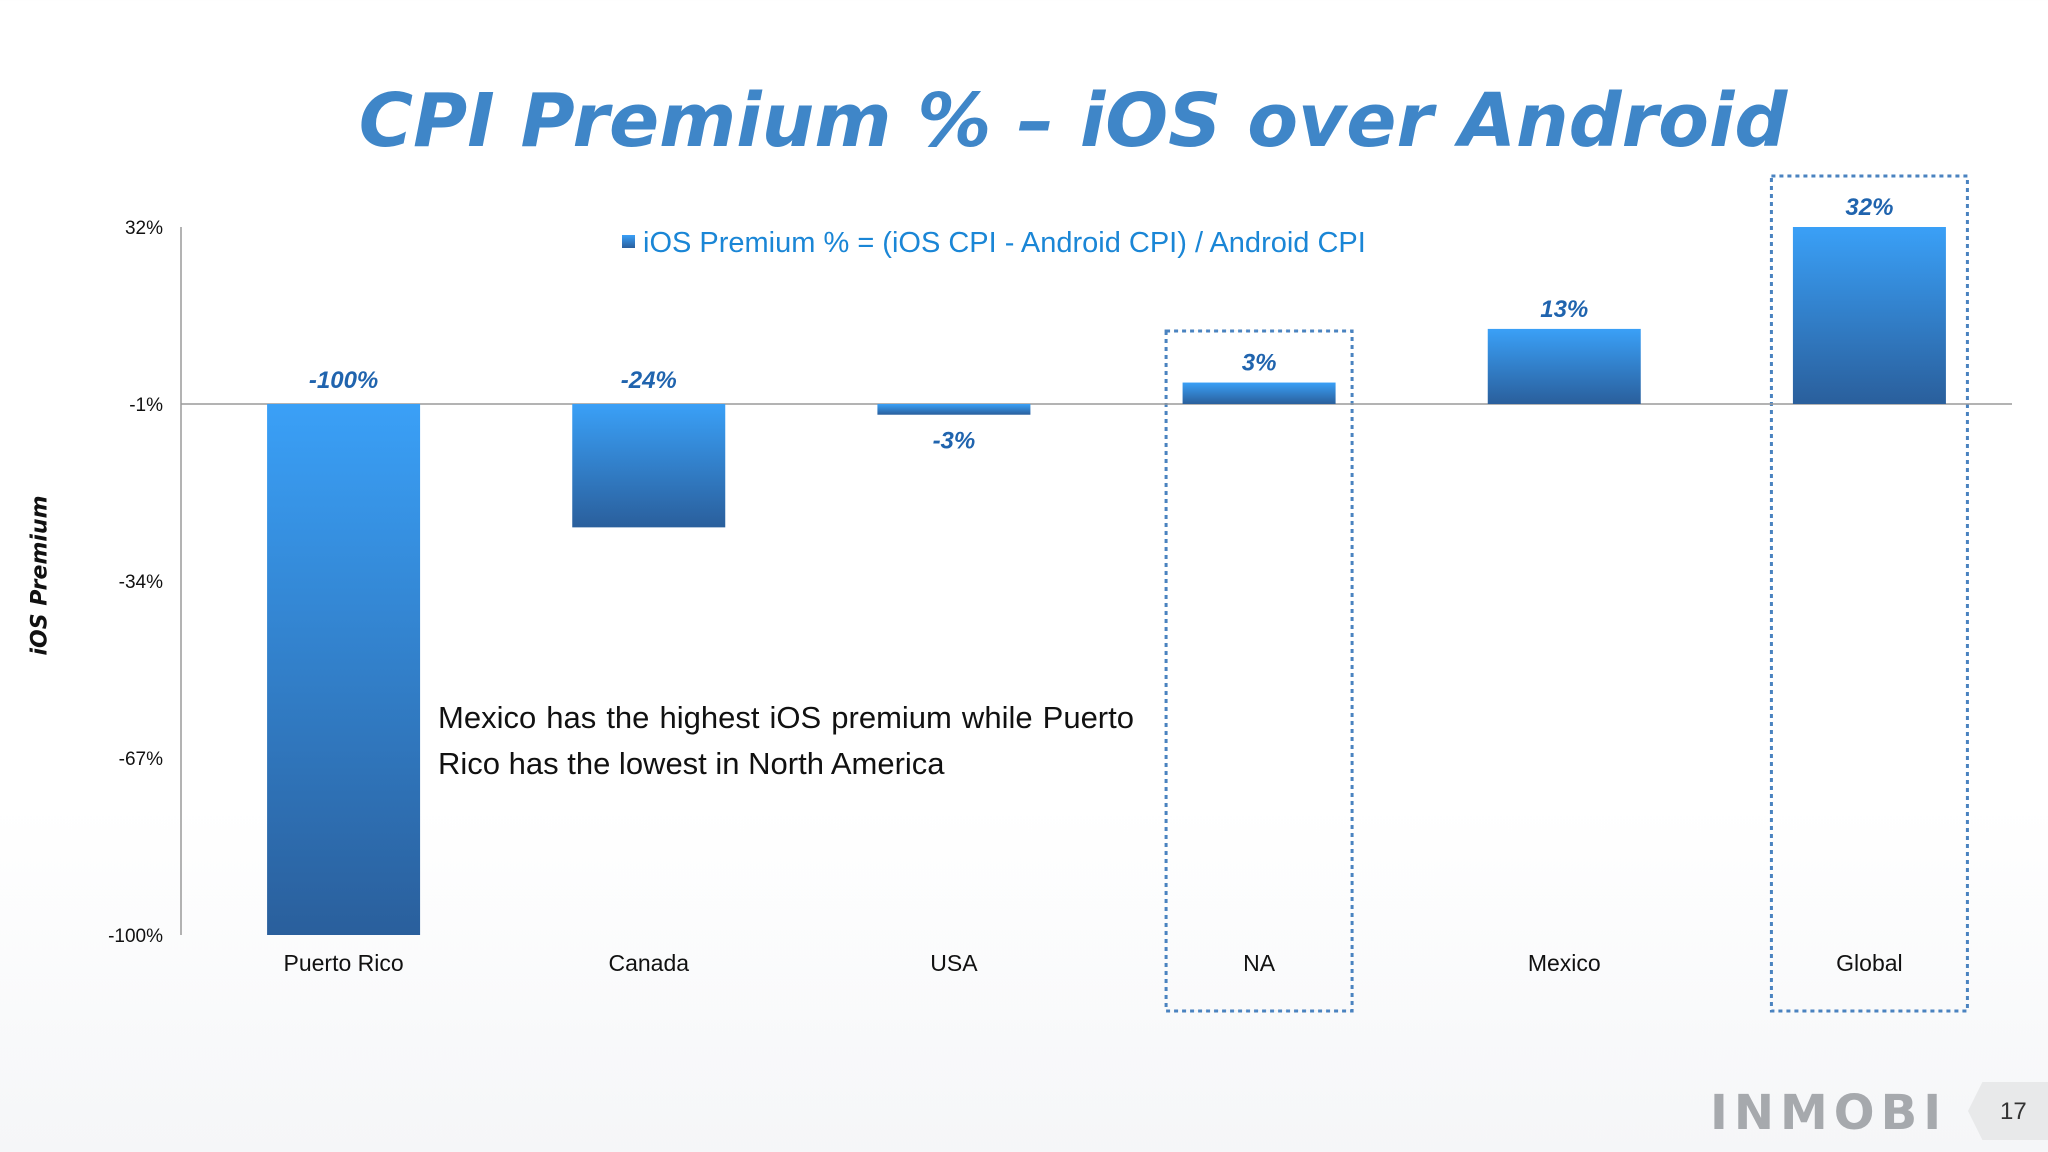 The width and height of the screenshot is (2048, 1152). What do you see at coordinates (1564, 963) in the screenshot?
I see `x-tick-label: Mexico` at bounding box center [1564, 963].